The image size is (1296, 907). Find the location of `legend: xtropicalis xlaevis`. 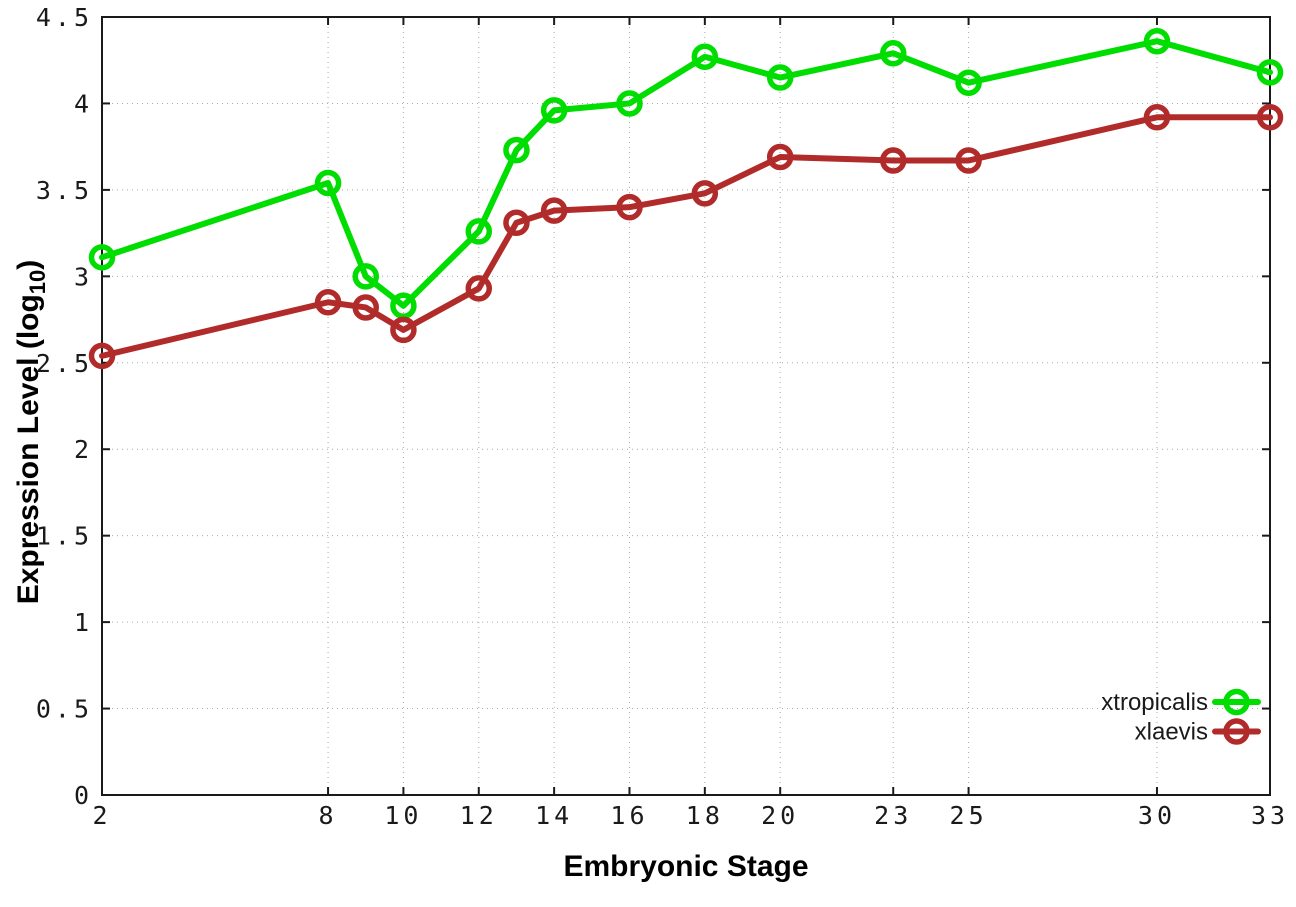

legend: xtropicalis xlaevis is located at coordinates (1181, 717).